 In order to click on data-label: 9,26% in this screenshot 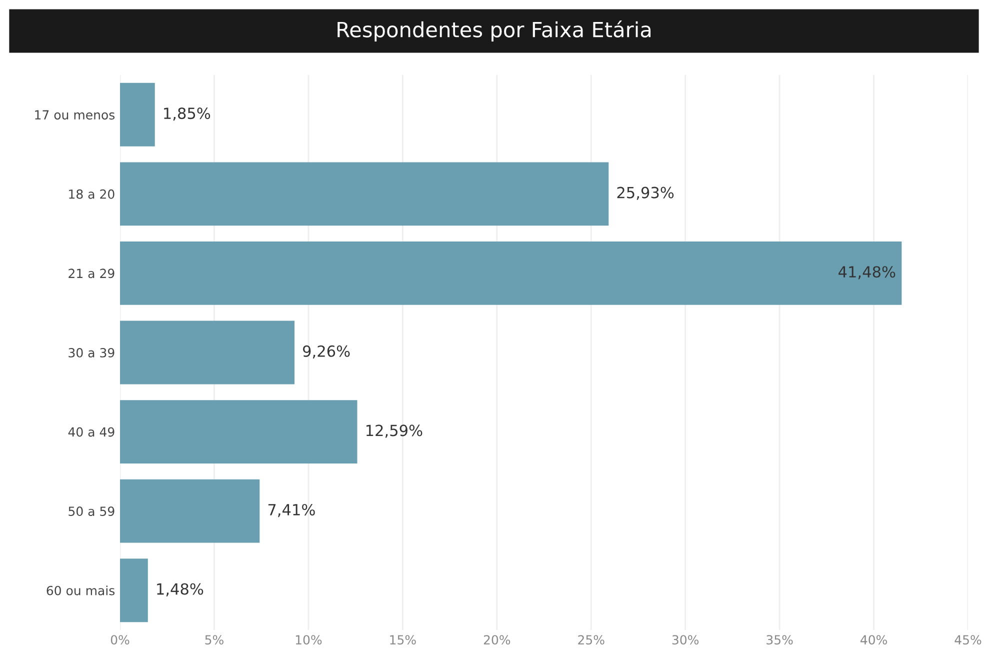, I will do `click(326, 351)`.